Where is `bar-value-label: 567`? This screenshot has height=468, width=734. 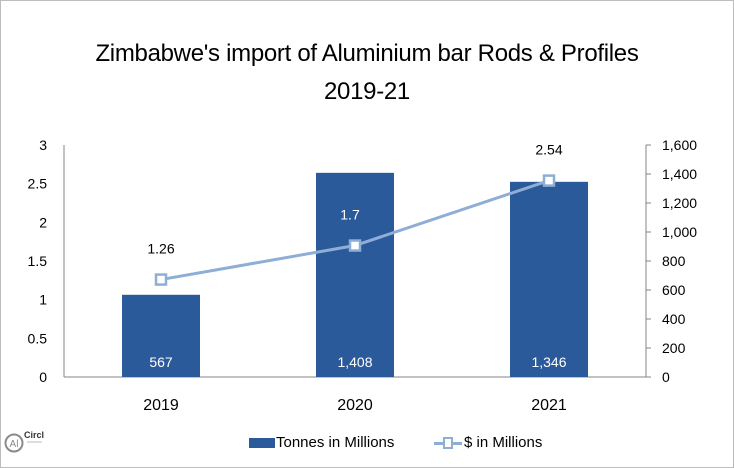 bar-value-label: 567 is located at coordinates (161, 362).